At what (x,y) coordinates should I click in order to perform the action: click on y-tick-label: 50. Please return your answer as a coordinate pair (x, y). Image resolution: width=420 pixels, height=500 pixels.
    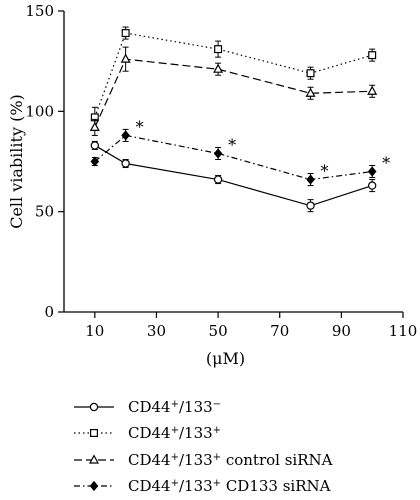
    Looking at the image, I should click on (44, 212).